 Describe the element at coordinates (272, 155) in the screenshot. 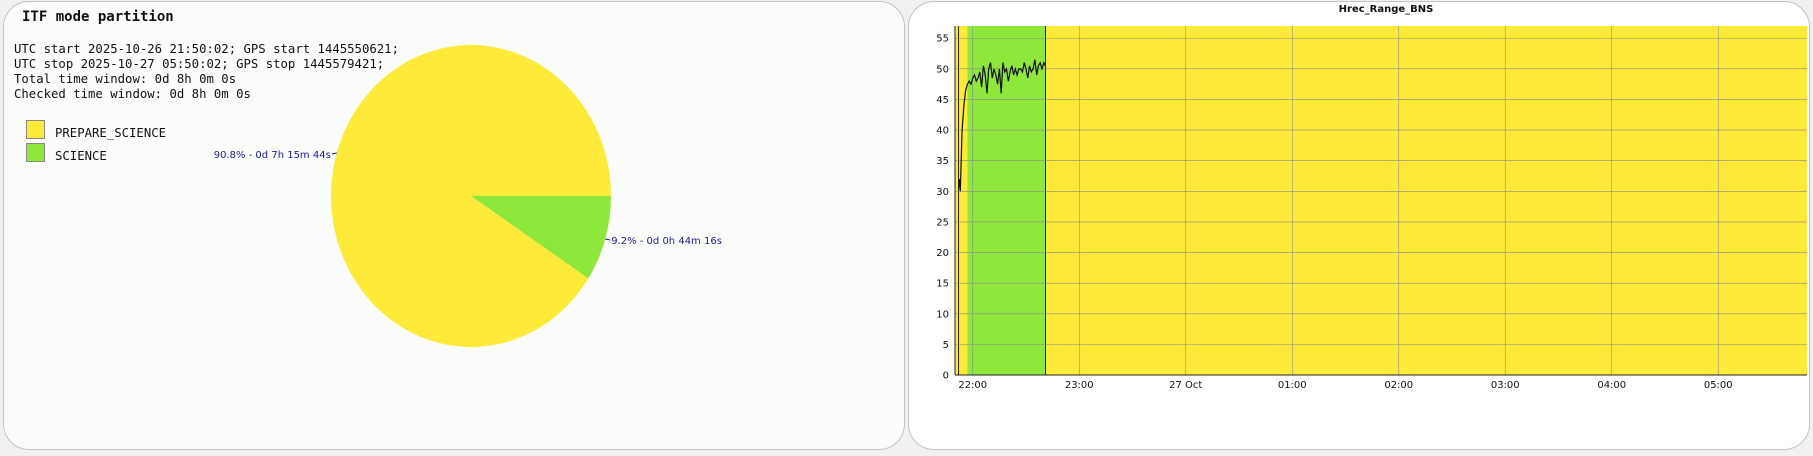

I see `pie-slice-label: 90.8% - 0d 7h 15m 44s` at that location.